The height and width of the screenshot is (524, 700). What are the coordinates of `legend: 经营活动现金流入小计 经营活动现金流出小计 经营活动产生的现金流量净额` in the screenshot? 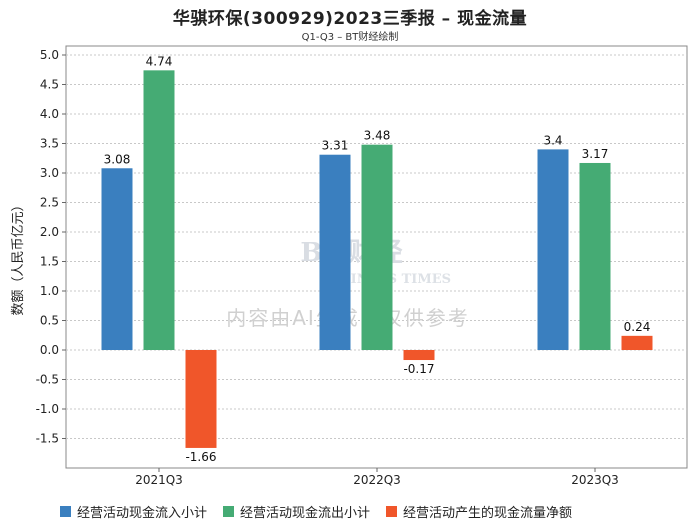 It's located at (316, 511).